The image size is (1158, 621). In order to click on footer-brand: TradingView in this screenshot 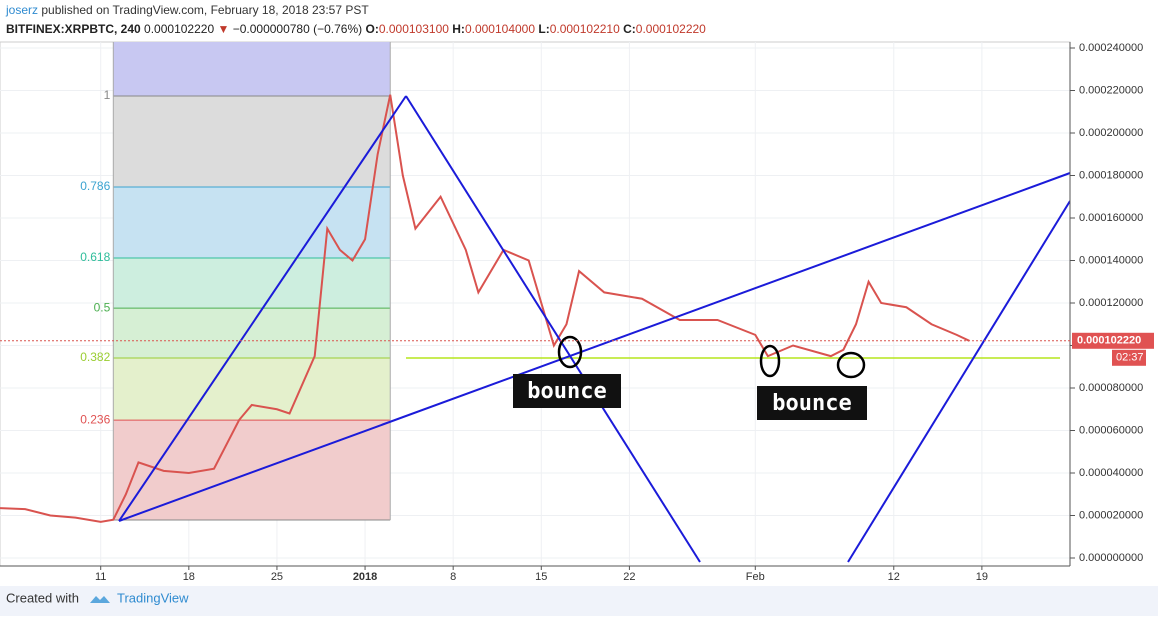, I will do `click(153, 597)`.